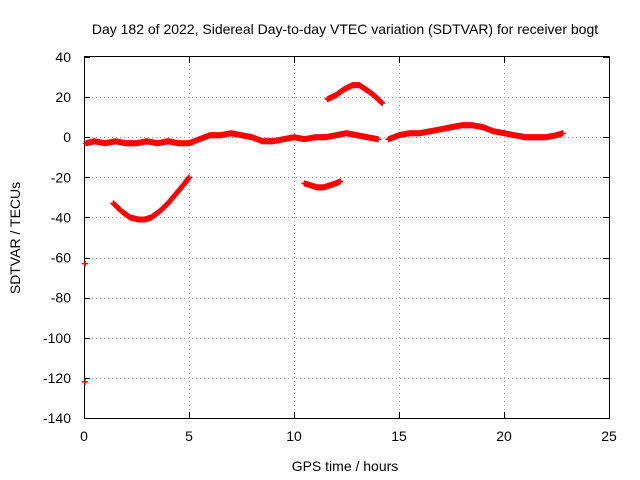 The image size is (640, 480). Describe the element at coordinates (84, 436) in the screenshot. I see `x-tick-label: 0` at that location.